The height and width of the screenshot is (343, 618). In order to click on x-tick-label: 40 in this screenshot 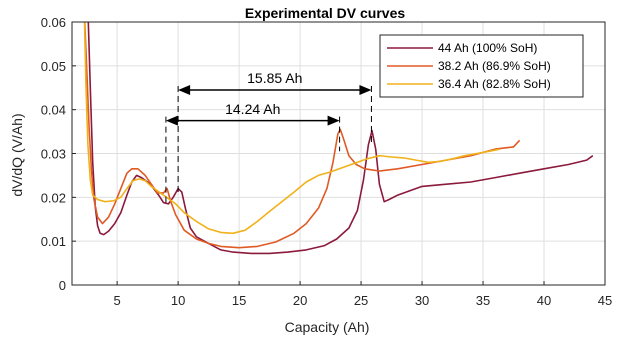, I will do `click(544, 300)`.